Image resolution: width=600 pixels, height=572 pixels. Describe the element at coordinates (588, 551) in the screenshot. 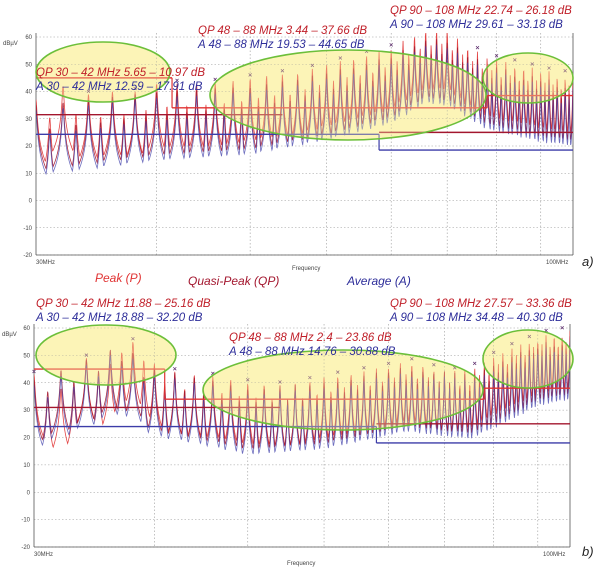

I see `panel-label-b: b)` at that location.